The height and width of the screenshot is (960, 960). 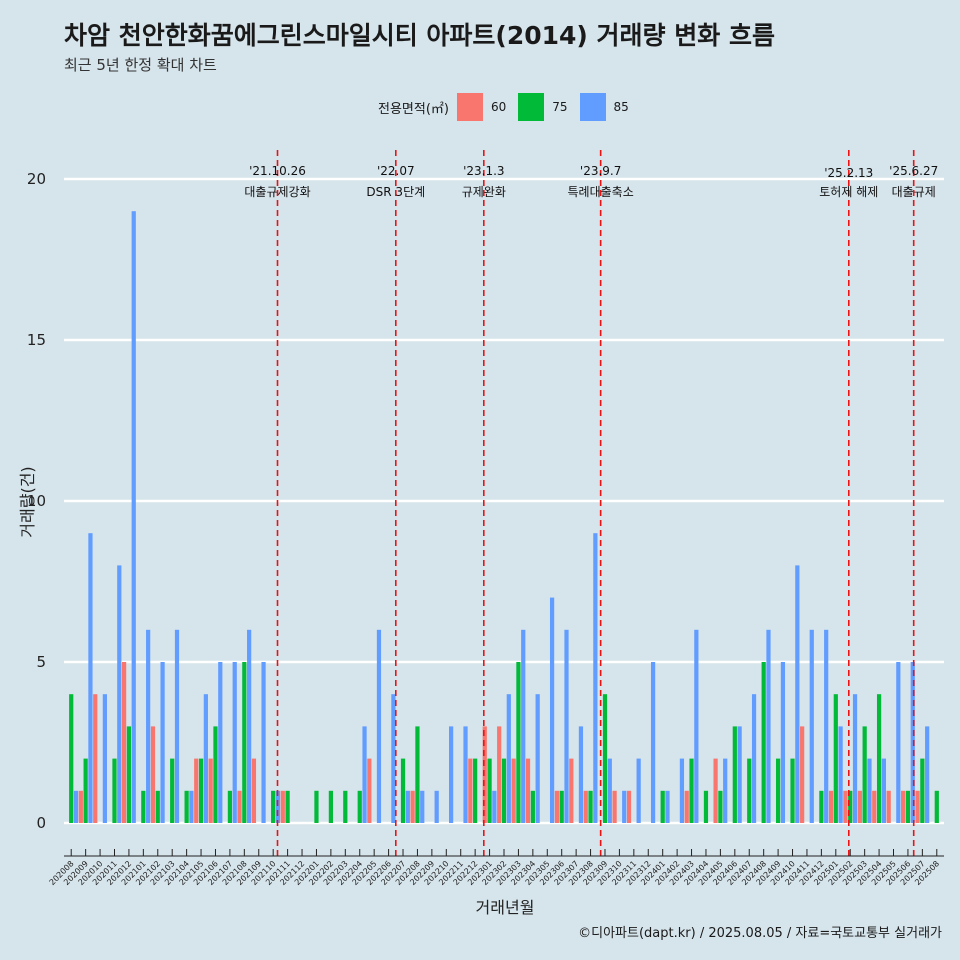 What do you see at coordinates (601, 192) in the screenshot?
I see `event-text-label-3: 특례대출축소` at bounding box center [601, 192].